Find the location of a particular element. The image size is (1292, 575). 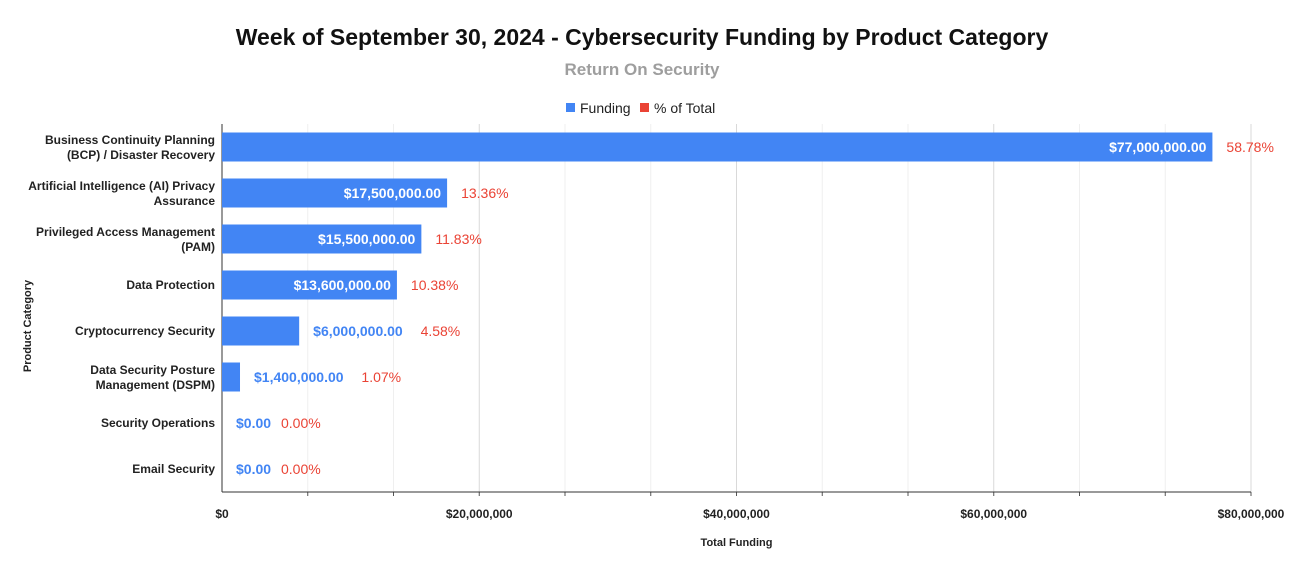

legend-swatch-percent is located at coordinates (644, 107).